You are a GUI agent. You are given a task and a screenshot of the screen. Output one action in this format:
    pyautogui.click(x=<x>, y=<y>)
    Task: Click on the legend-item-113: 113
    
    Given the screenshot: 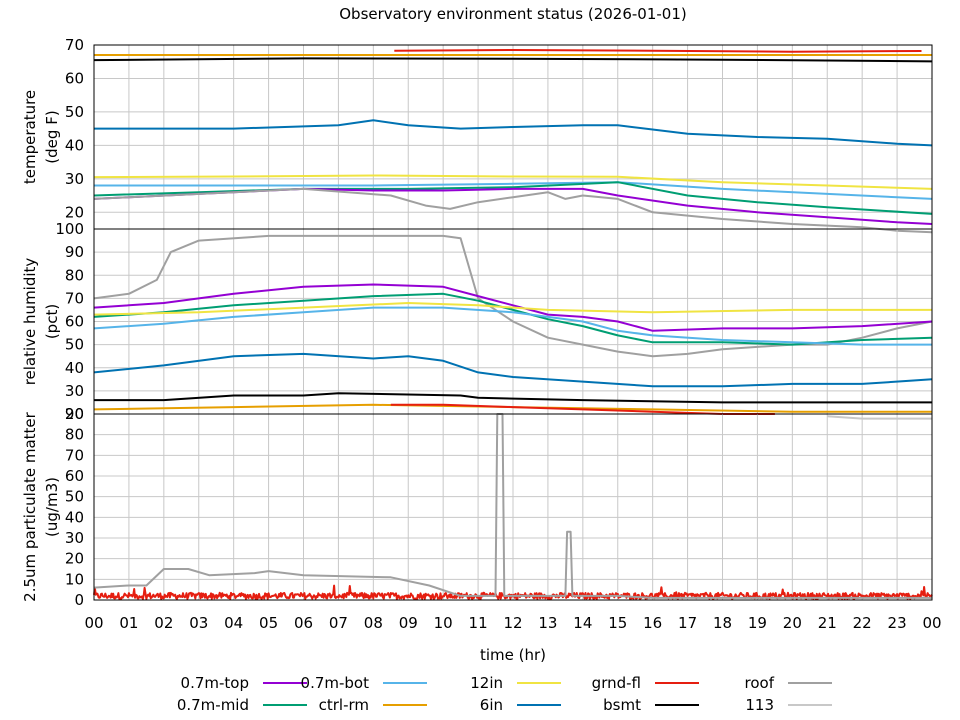 What is the action you would take?
    pyautogui.click(x=788, y=705)
    